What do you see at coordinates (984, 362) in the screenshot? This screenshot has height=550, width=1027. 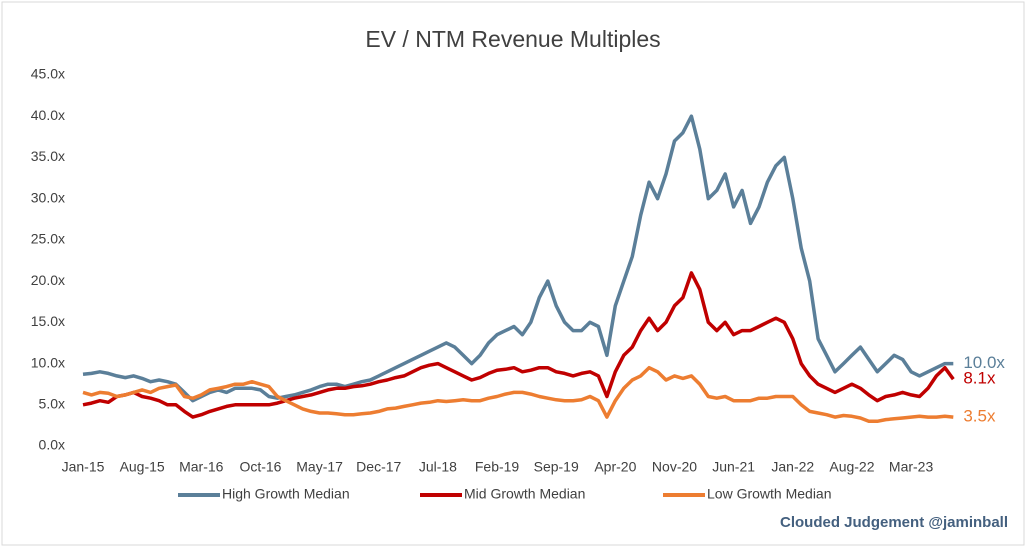 I see `end-label: 10.0x` at bounding box center [984, 362].